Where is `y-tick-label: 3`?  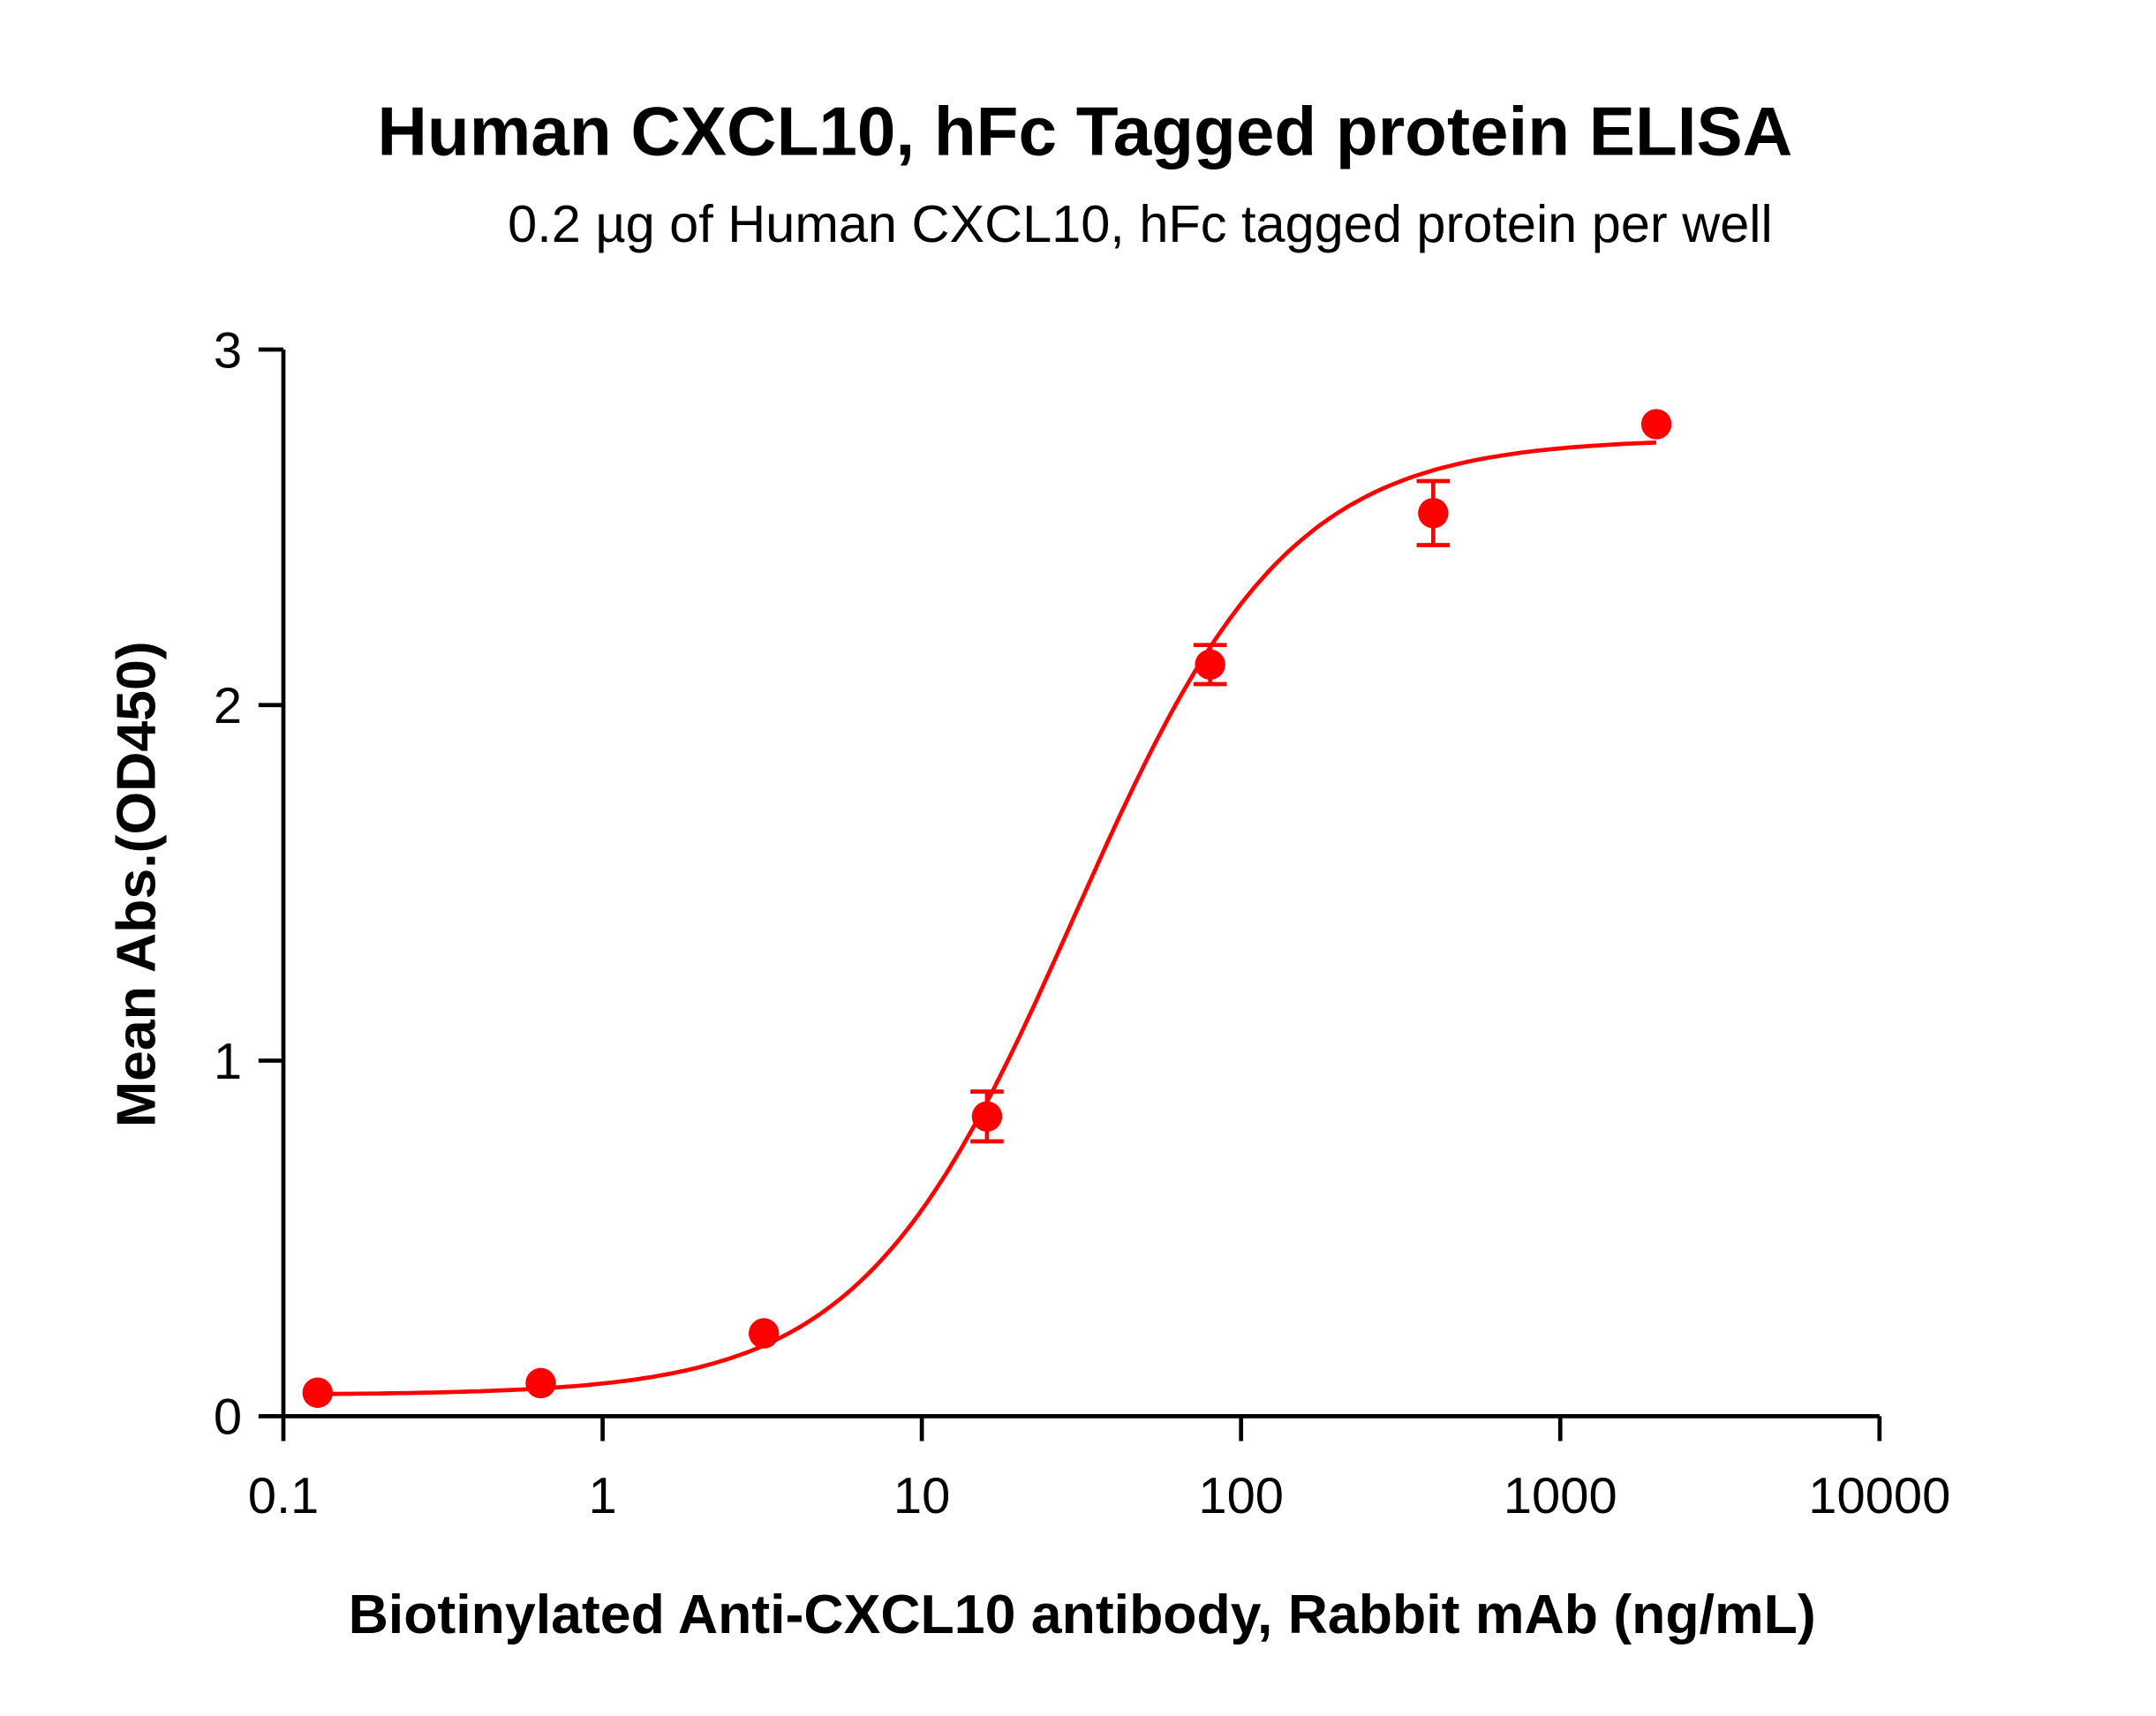 y-tick-label: 3 is located at coordinates (228, 350).